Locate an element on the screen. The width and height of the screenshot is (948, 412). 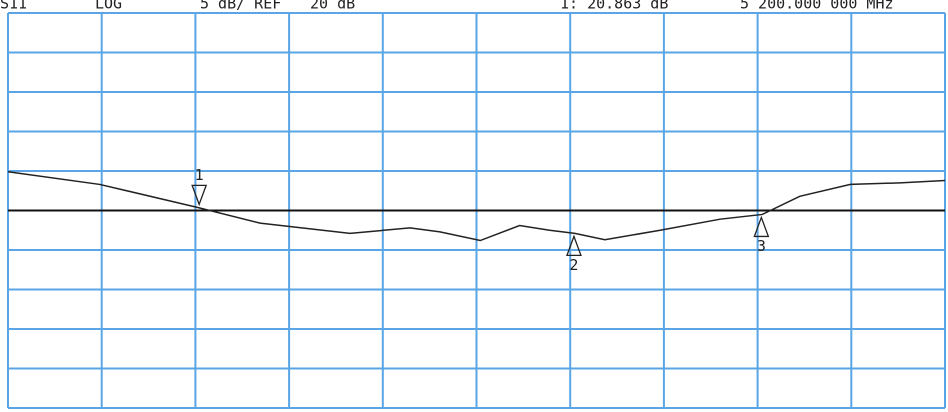
header-text: LOG is located at coordinates (108, 6).